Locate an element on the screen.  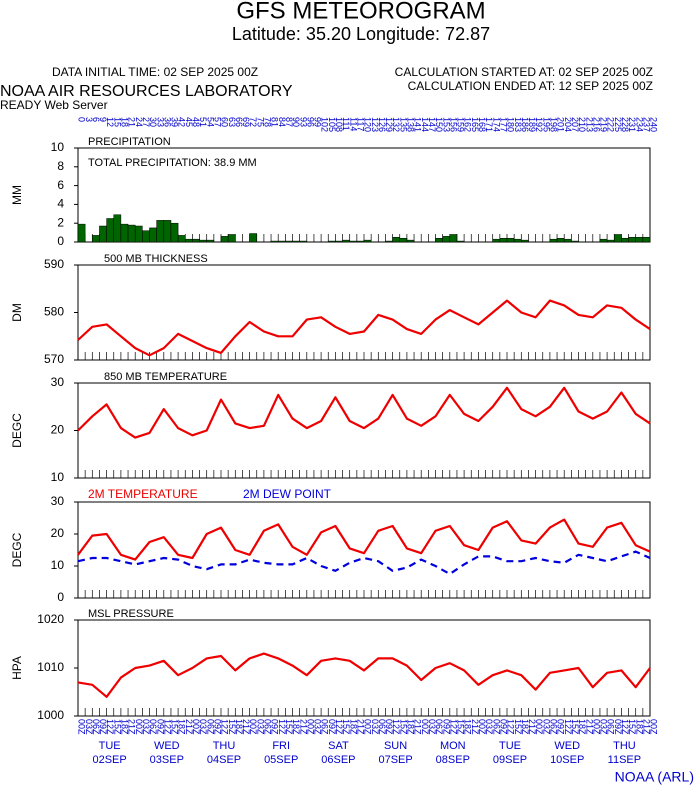
hour-label: 153 is located at coordinates (446, 124).